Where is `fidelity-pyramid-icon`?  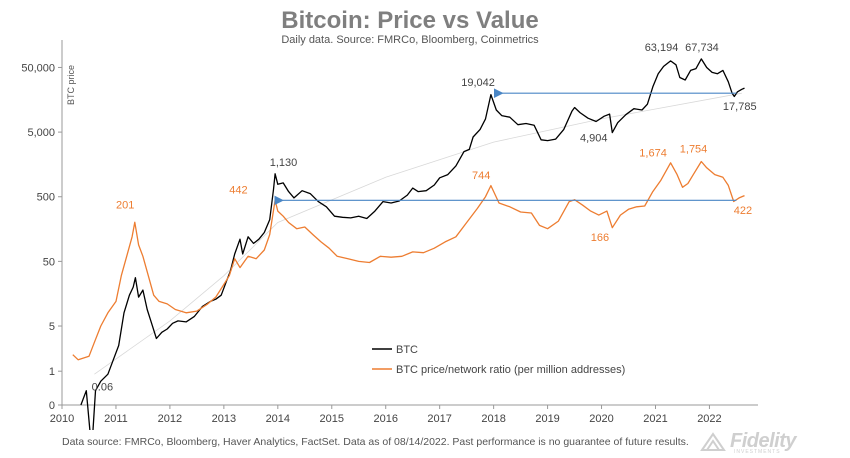
fidelity-pyramid-icon is located at coordinates (713, 441).